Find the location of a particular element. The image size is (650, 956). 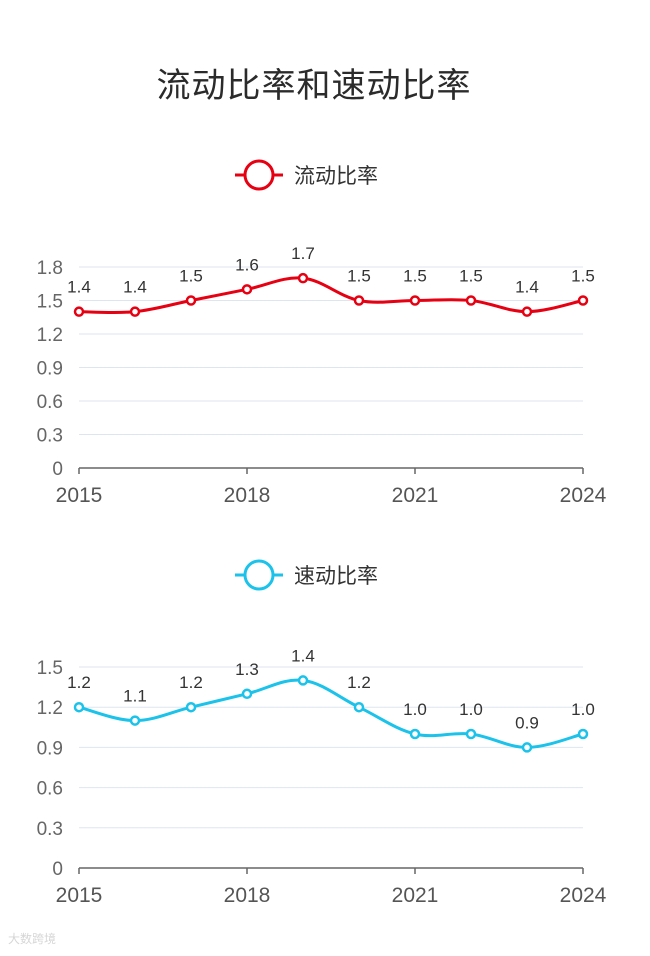

data-label: 1.7 is located at coordinates (303, 253).